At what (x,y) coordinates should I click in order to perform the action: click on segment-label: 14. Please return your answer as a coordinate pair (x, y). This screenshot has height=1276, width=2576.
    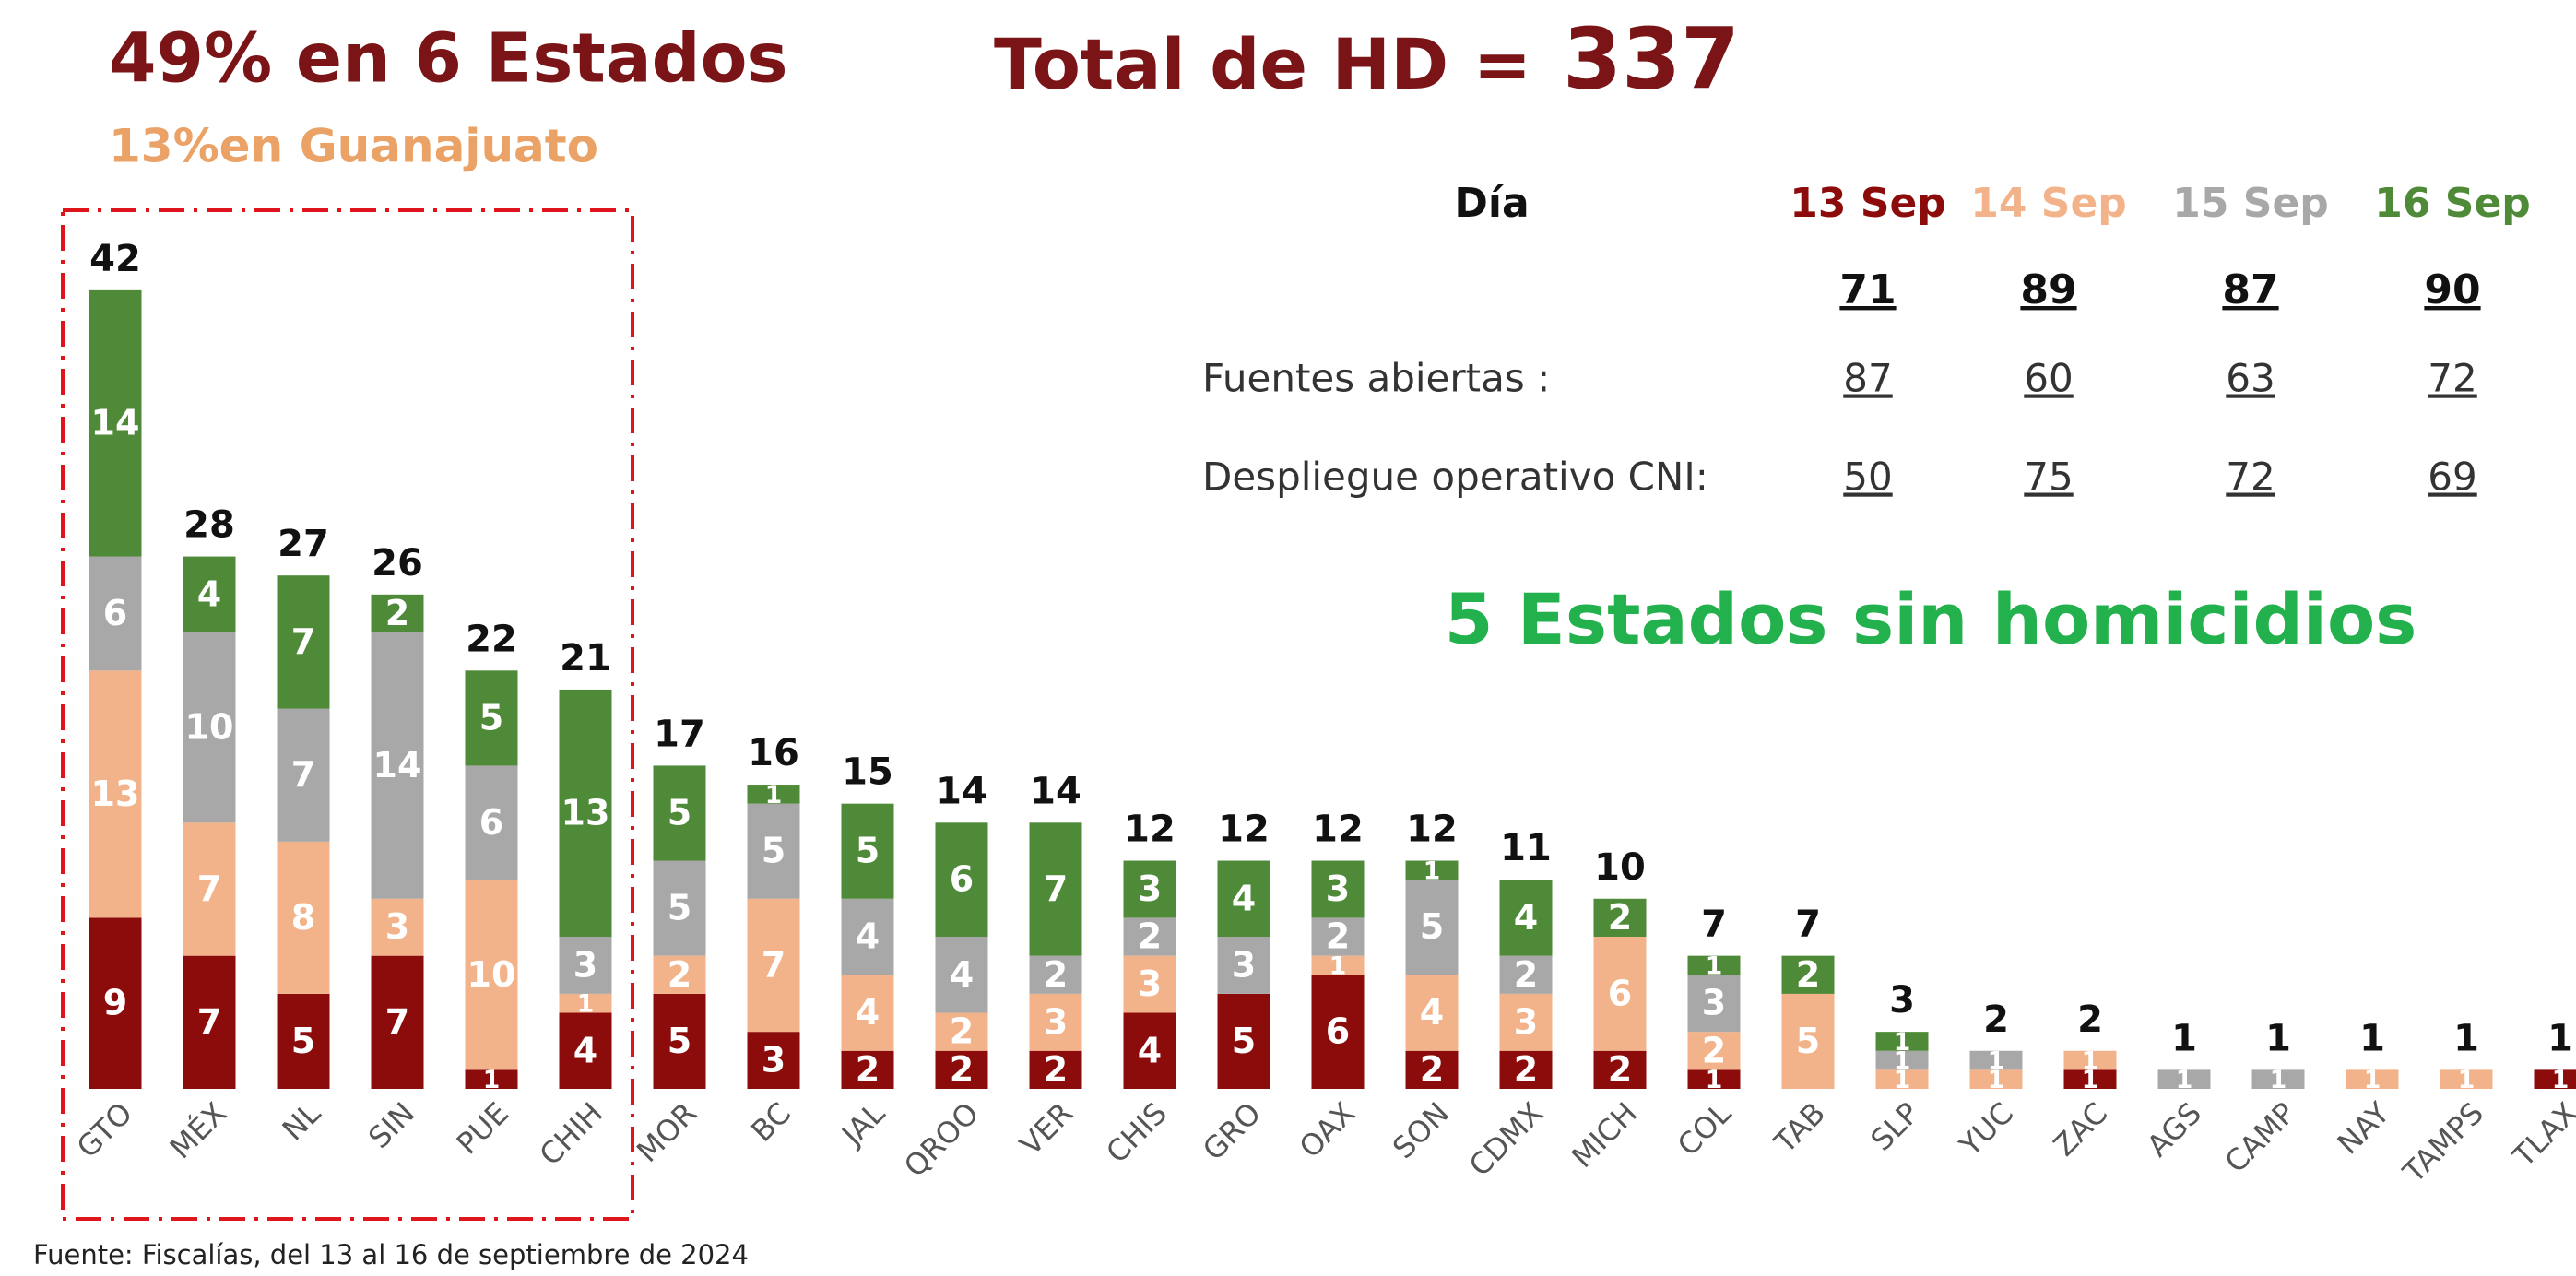
    Looking at the image, I should click on (115, 423).